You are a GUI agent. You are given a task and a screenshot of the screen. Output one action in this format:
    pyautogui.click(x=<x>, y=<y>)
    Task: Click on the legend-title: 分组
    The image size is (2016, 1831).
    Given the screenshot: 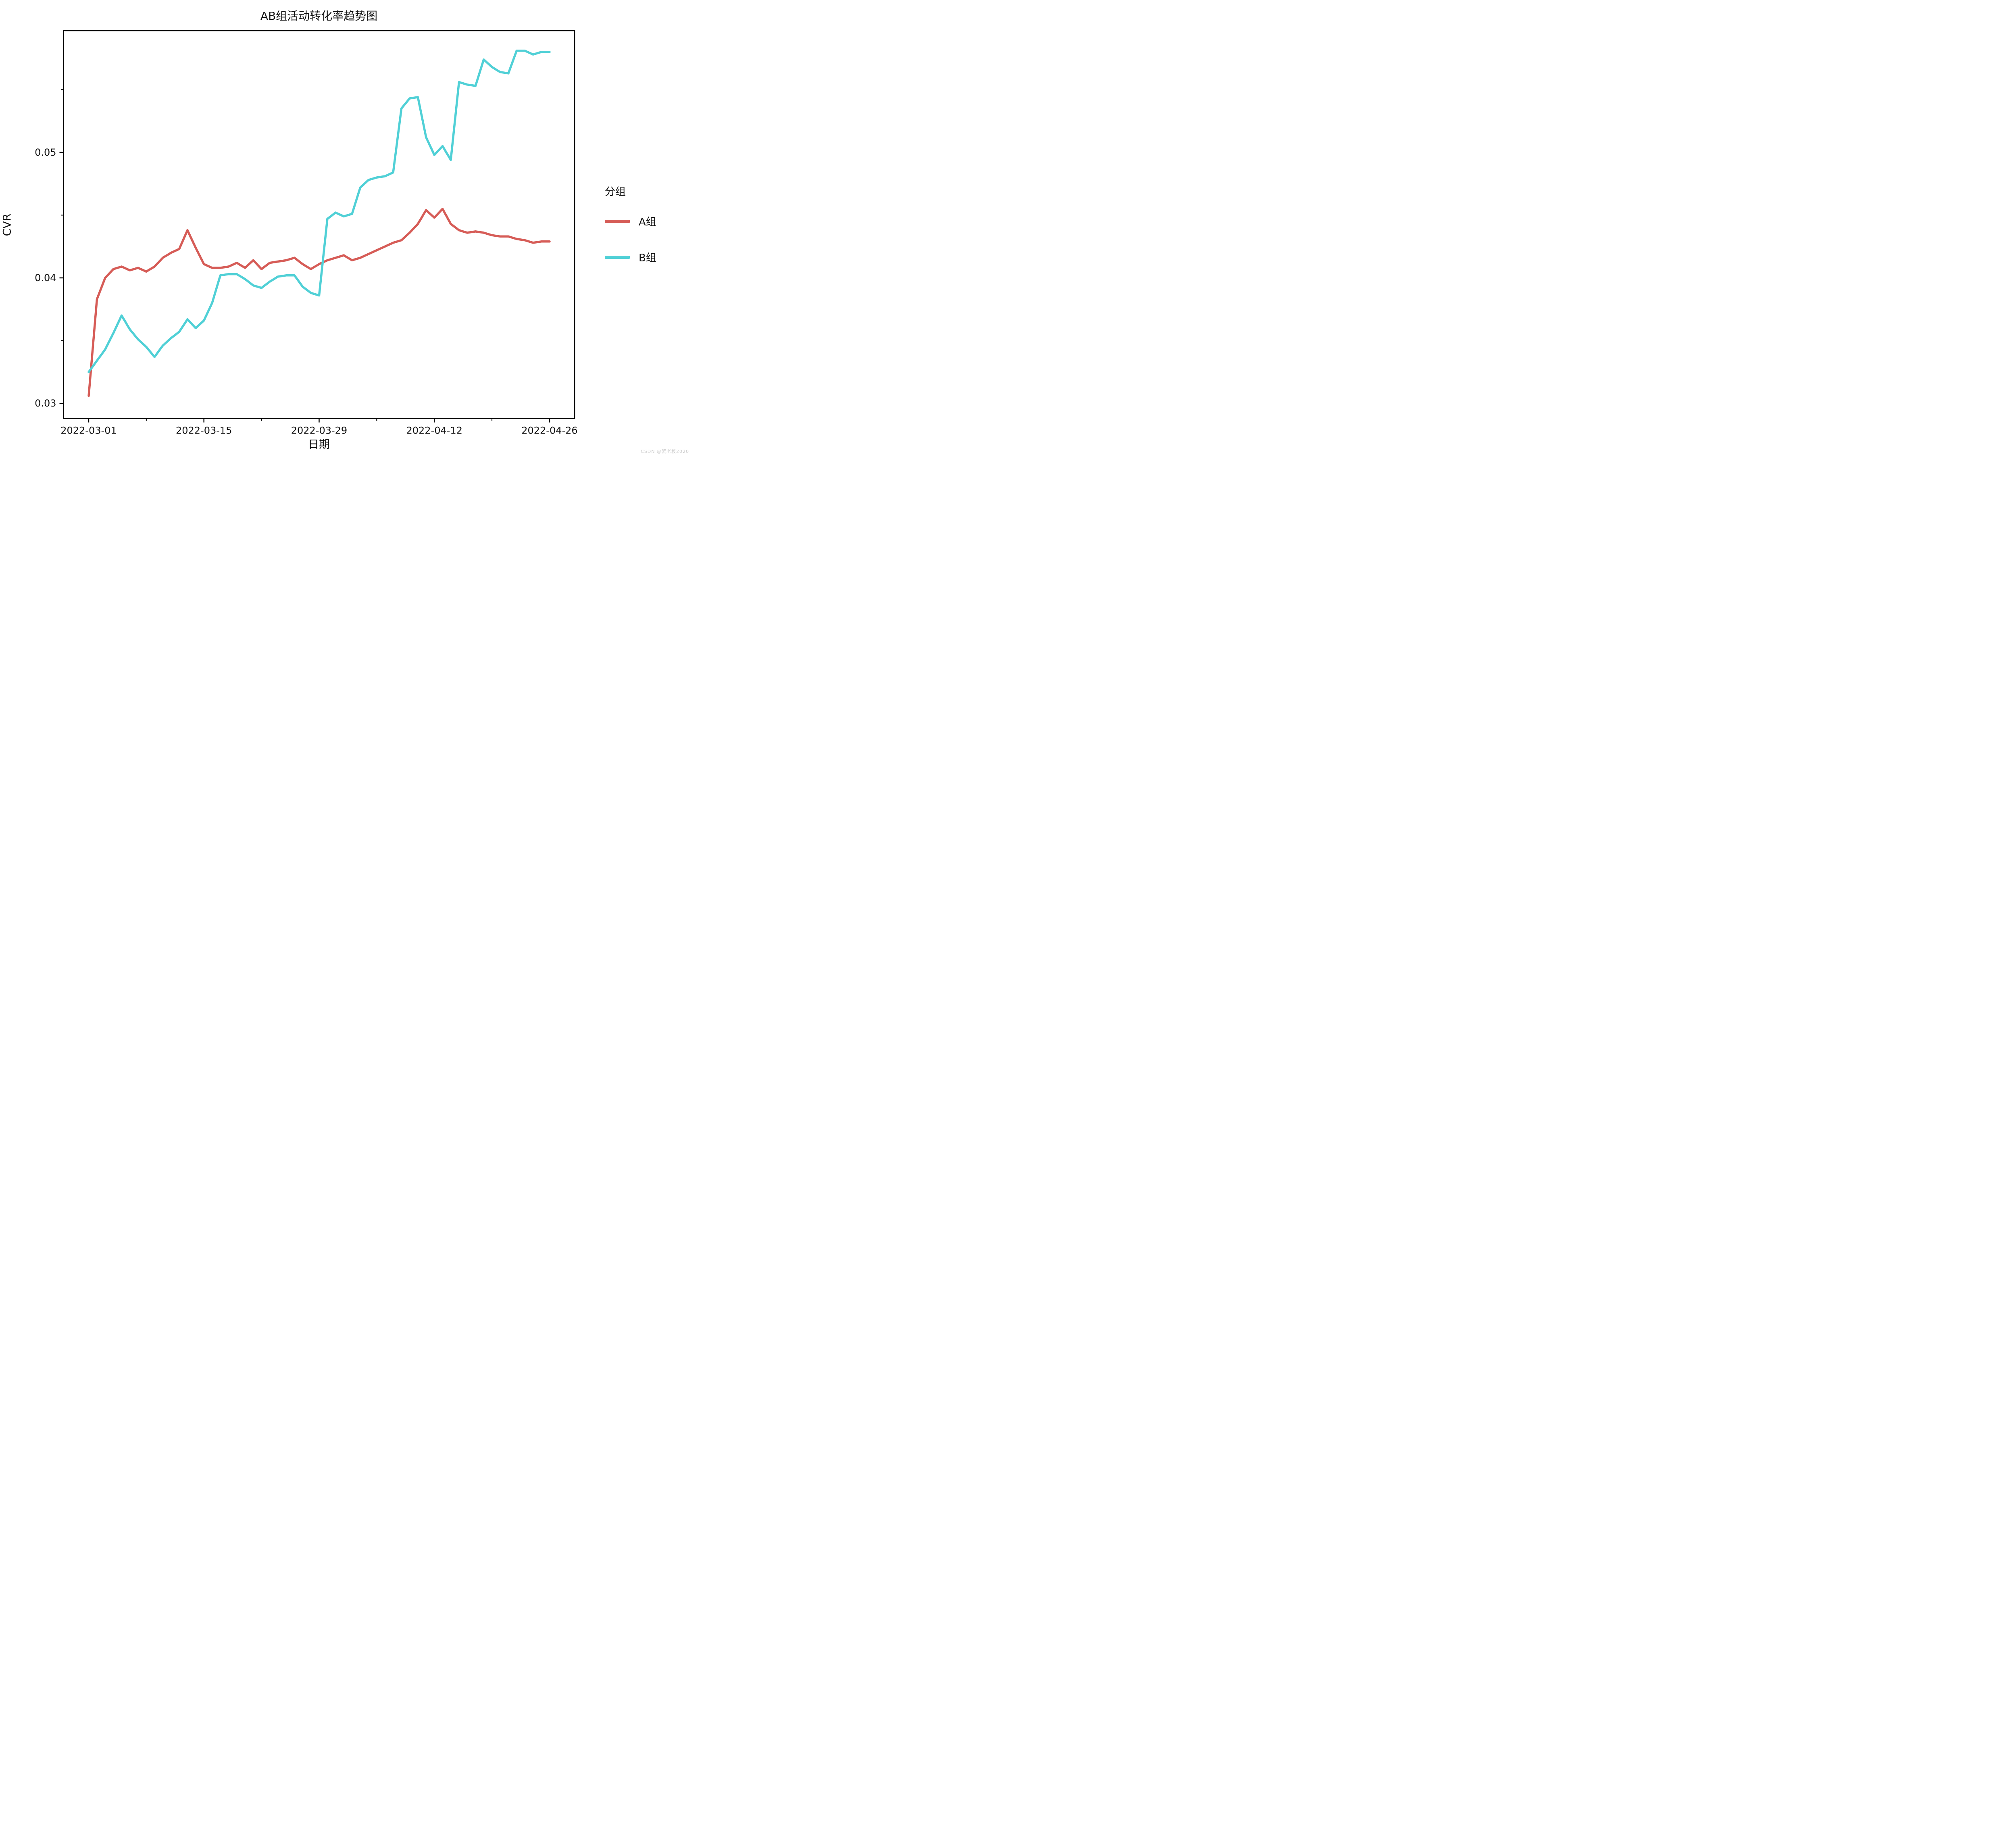 What is the action you would take?
    pyautogui.click(x=616, y=192)
    